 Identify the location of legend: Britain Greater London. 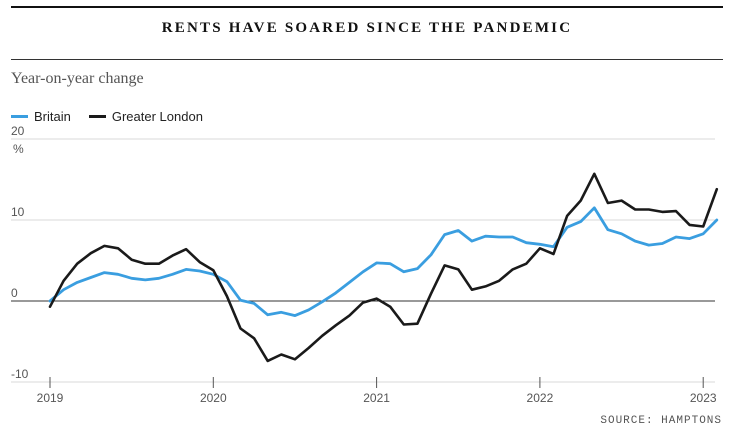
(107, 116).